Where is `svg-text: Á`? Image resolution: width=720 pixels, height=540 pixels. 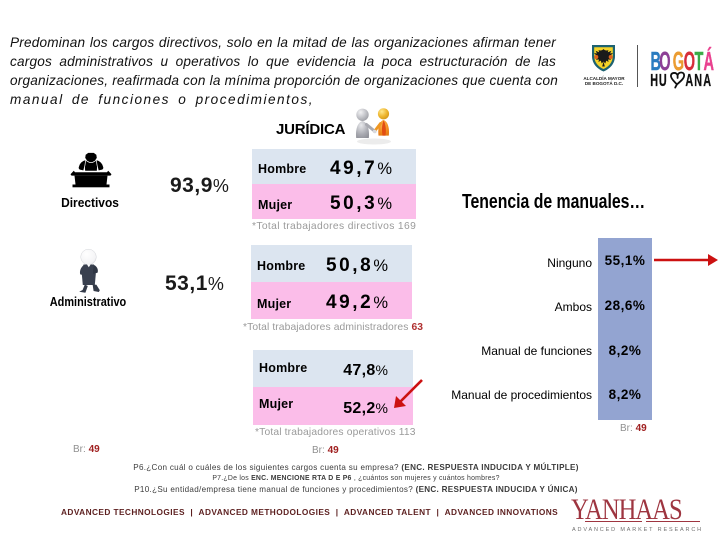 svg-text: Á is located at coordinates (709, 62).